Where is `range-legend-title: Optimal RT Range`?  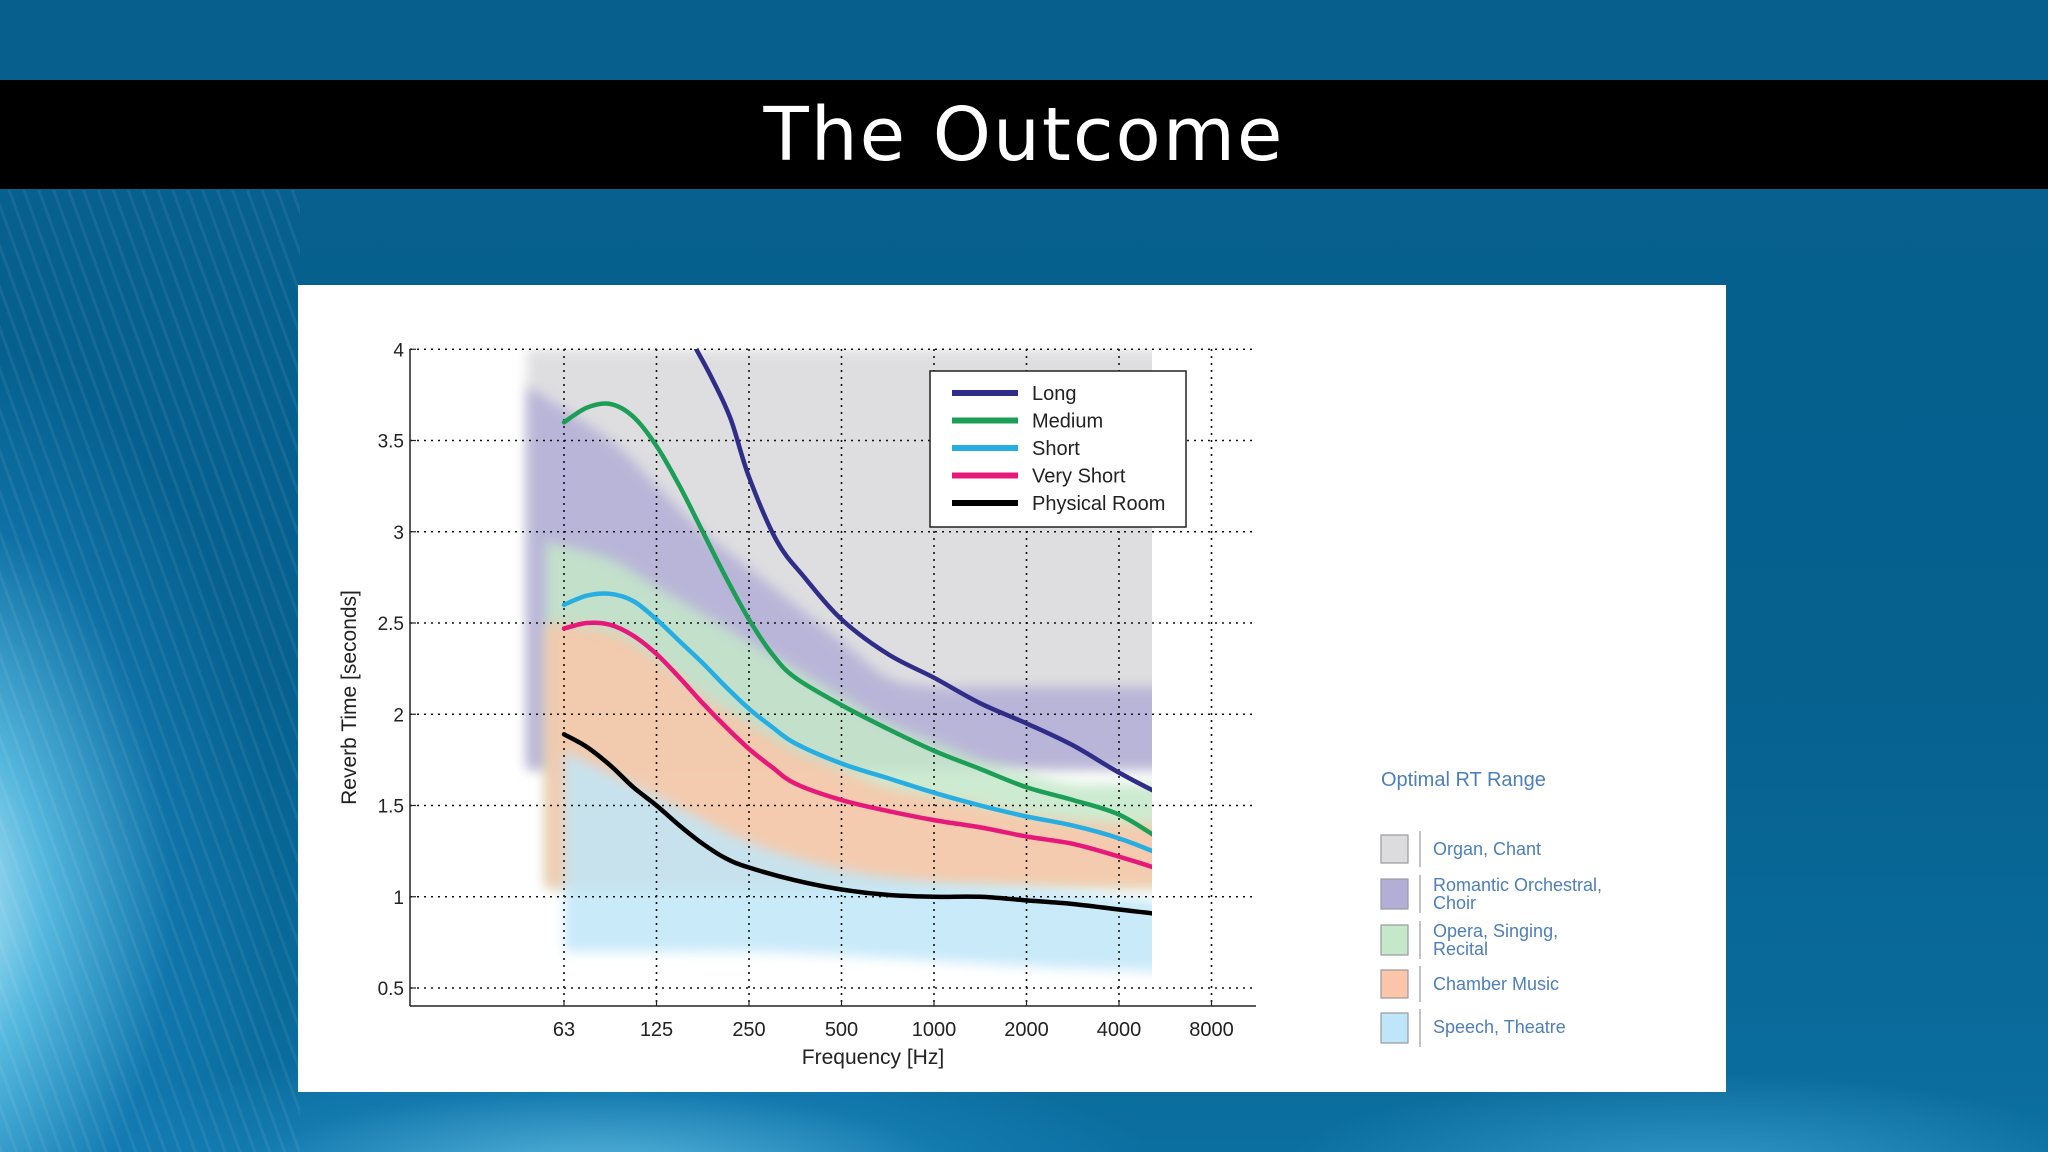
range-legend-title: Optimal RT Range is located at coordinates (1463, 780).